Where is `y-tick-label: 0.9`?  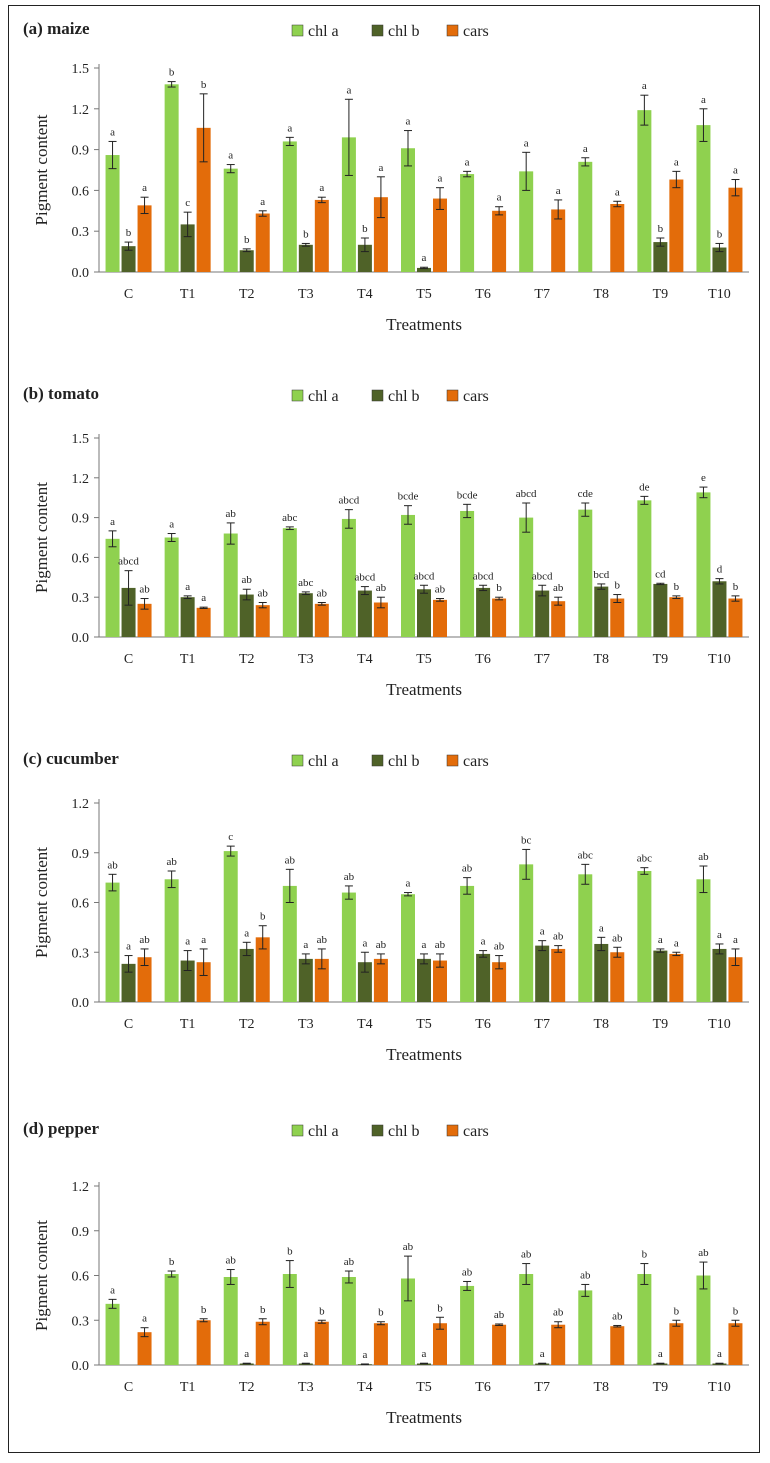 y-tick-label: 0.9 is located at coordinates (81, 1232).